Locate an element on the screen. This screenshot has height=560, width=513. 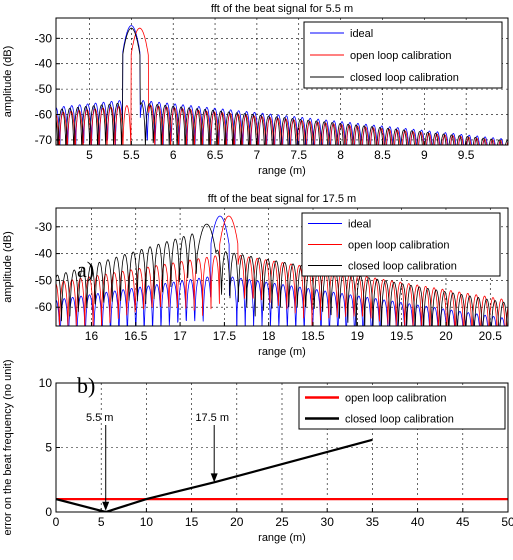
x-tick-label: 6 is located at coordinates (173, 155).